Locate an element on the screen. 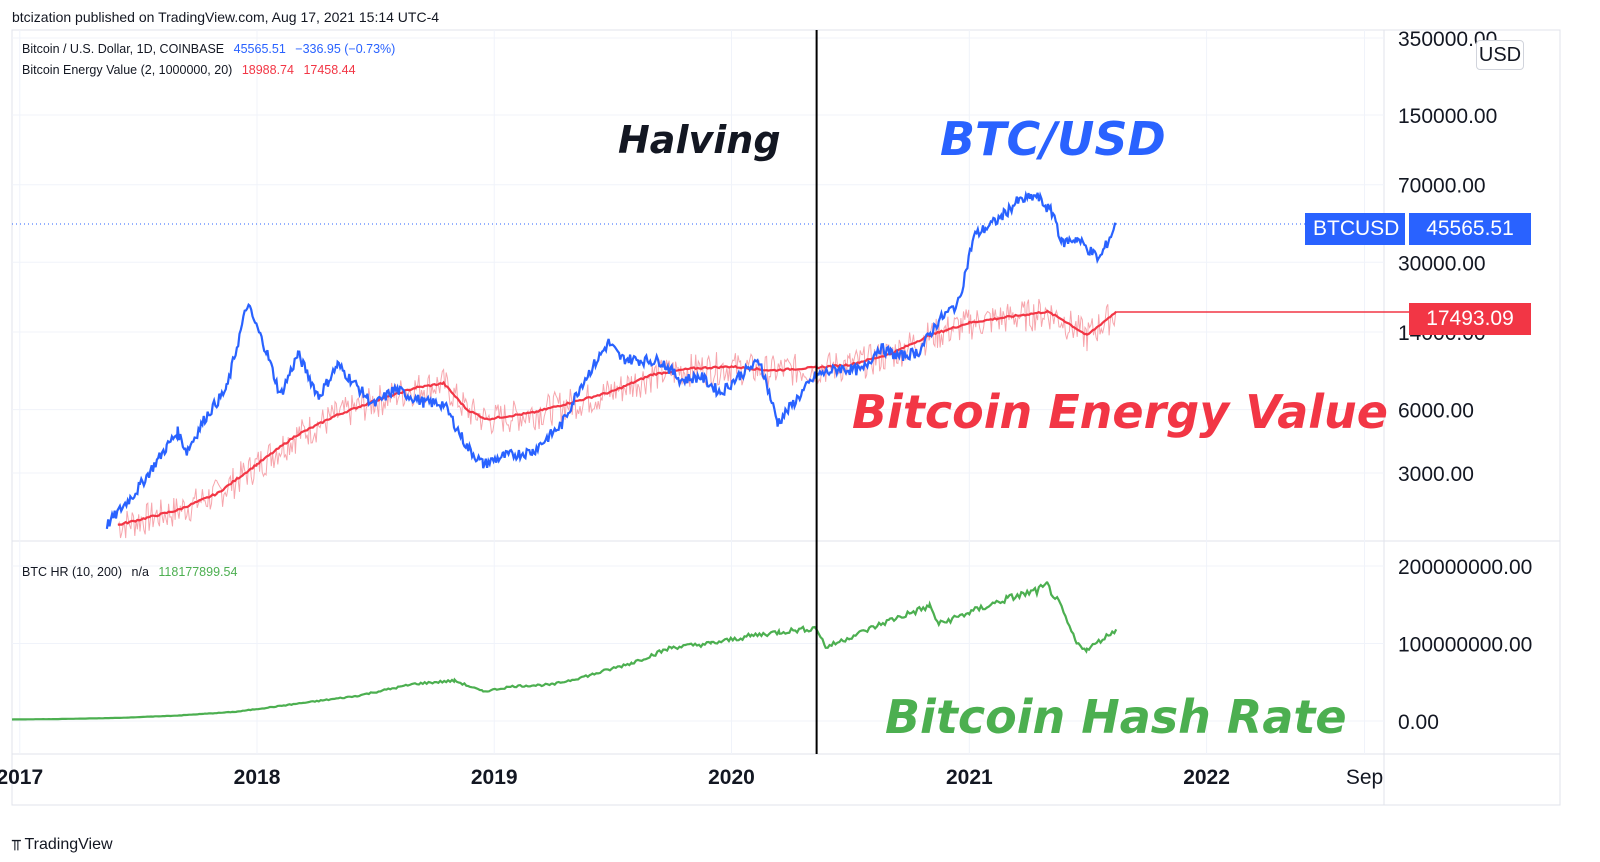 The width and height of the screenshot is (1600, 862). annotation-hashrate: Bitcoin Hash Rate is located at coordinates (1116, 717).